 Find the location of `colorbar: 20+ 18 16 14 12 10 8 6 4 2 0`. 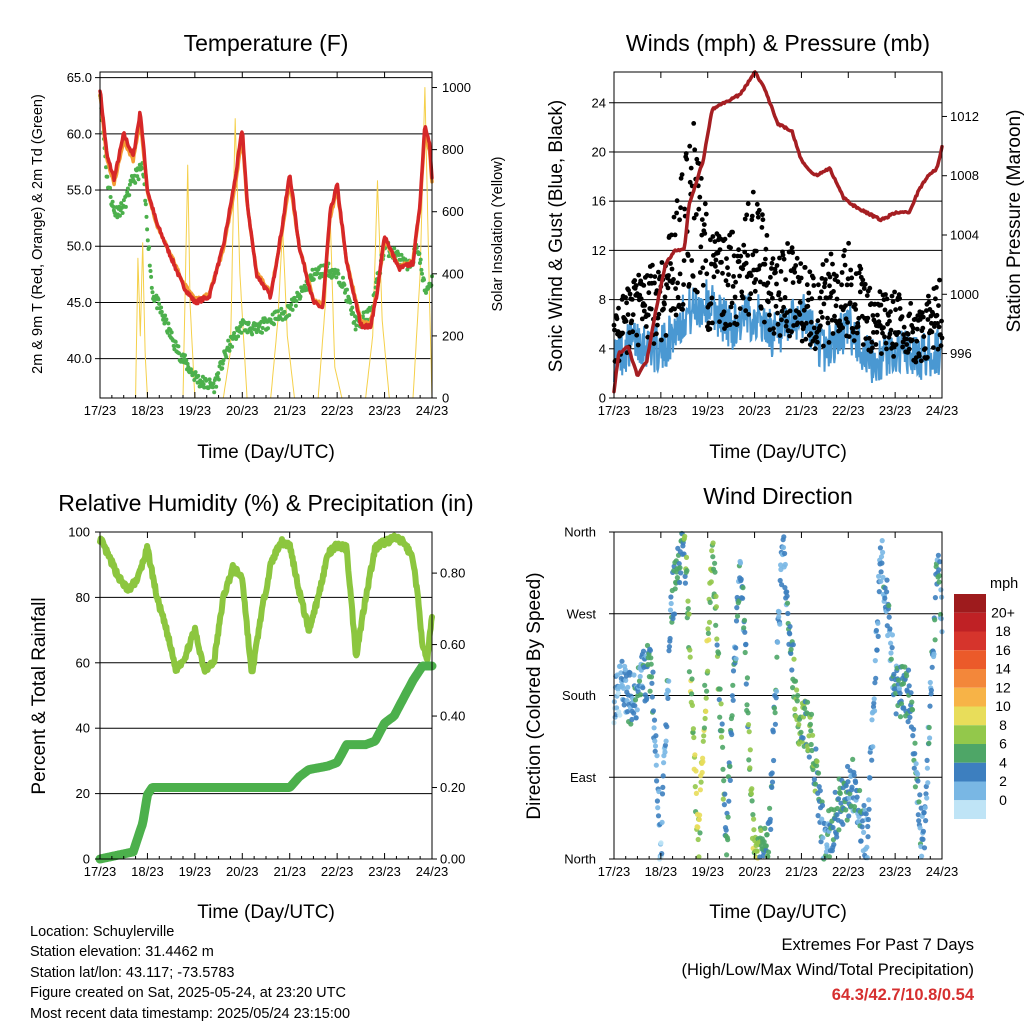

colorbar: 20+ 18 16 14 12 10 8 6 4 2 0 is located at coordinates (984, 706).